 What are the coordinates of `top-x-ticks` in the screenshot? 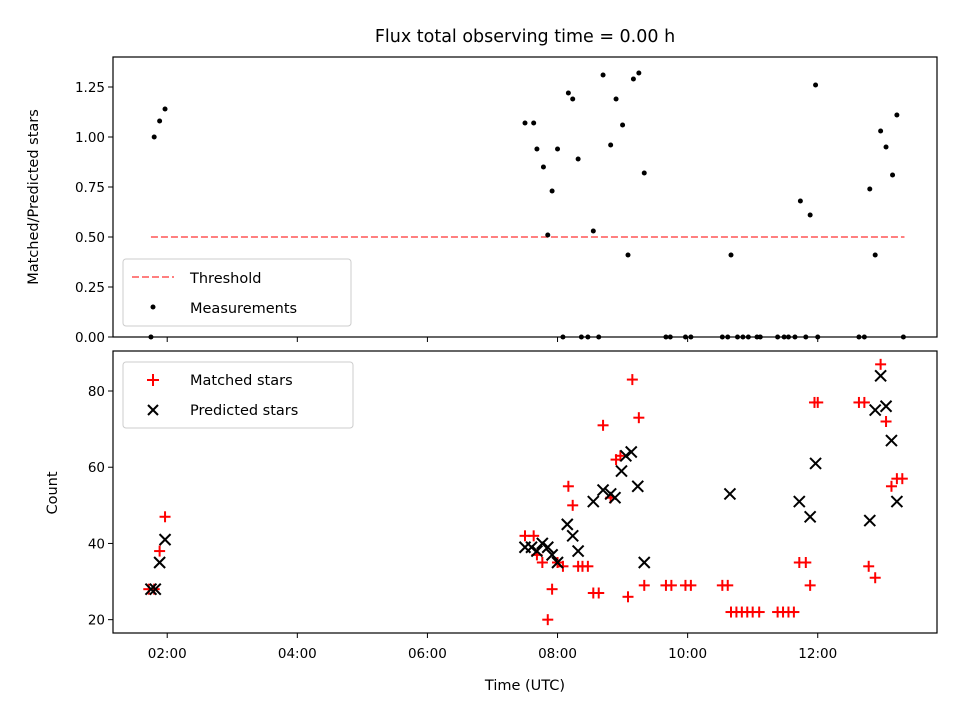 It's located at (492, 339).